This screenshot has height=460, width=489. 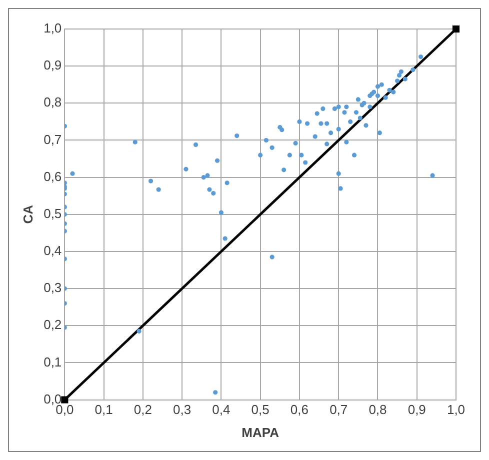 What do you see at coordinates (53, 65) in the screenshot?
I see `y-tick-label: 0,9` at bounding box center [53, 65].